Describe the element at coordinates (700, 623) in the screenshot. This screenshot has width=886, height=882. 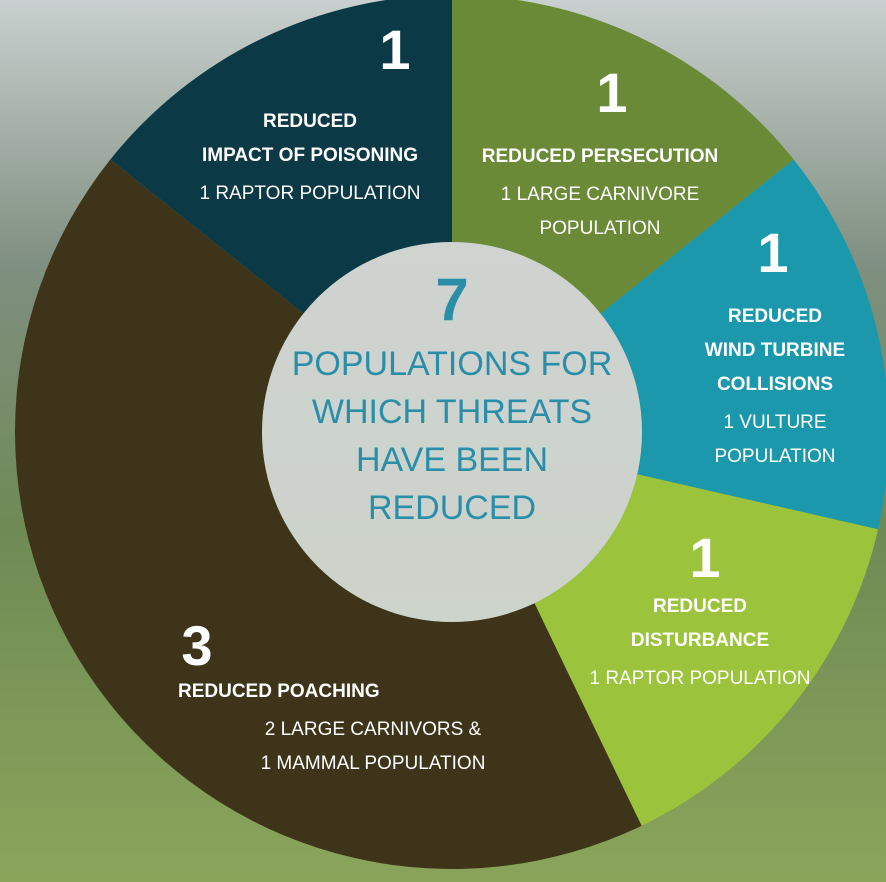
I see `category-label: REDUCED DISTURBANCE` at that location.